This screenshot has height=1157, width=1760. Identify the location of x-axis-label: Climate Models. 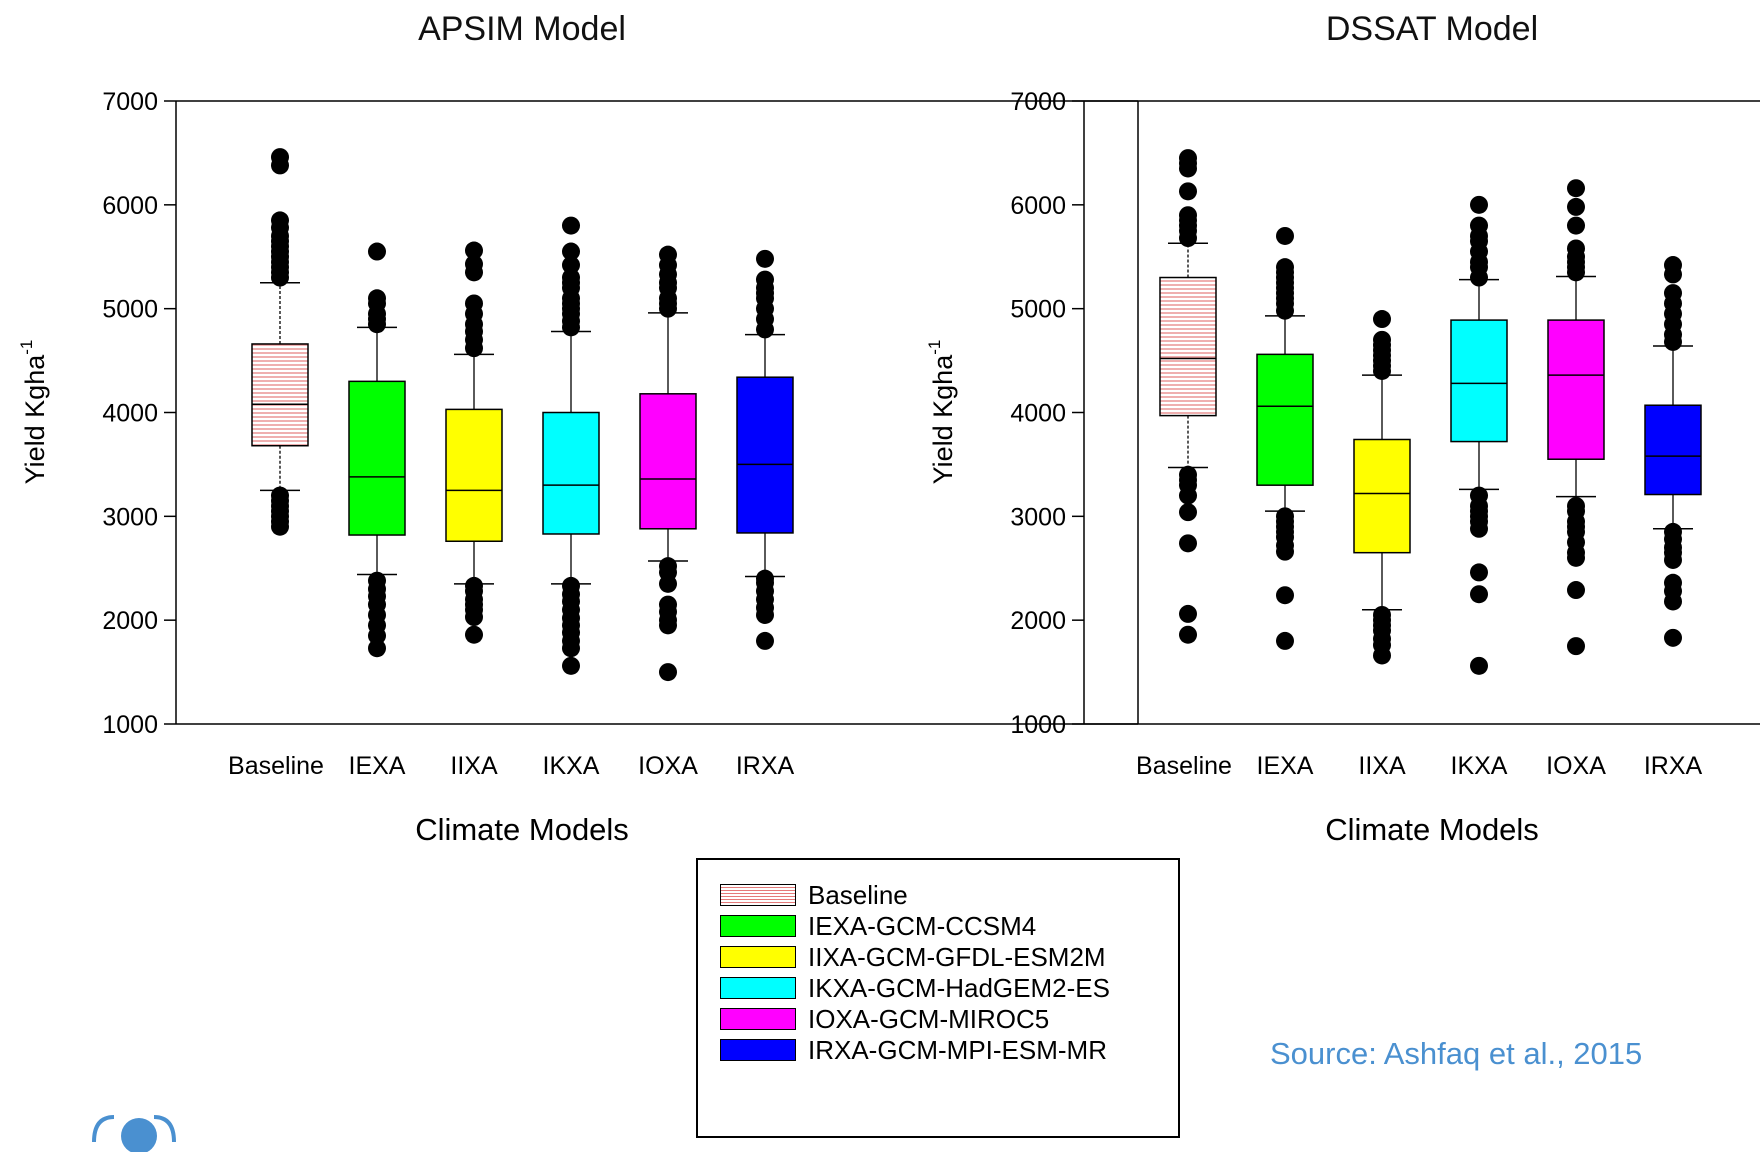
(522, 829).